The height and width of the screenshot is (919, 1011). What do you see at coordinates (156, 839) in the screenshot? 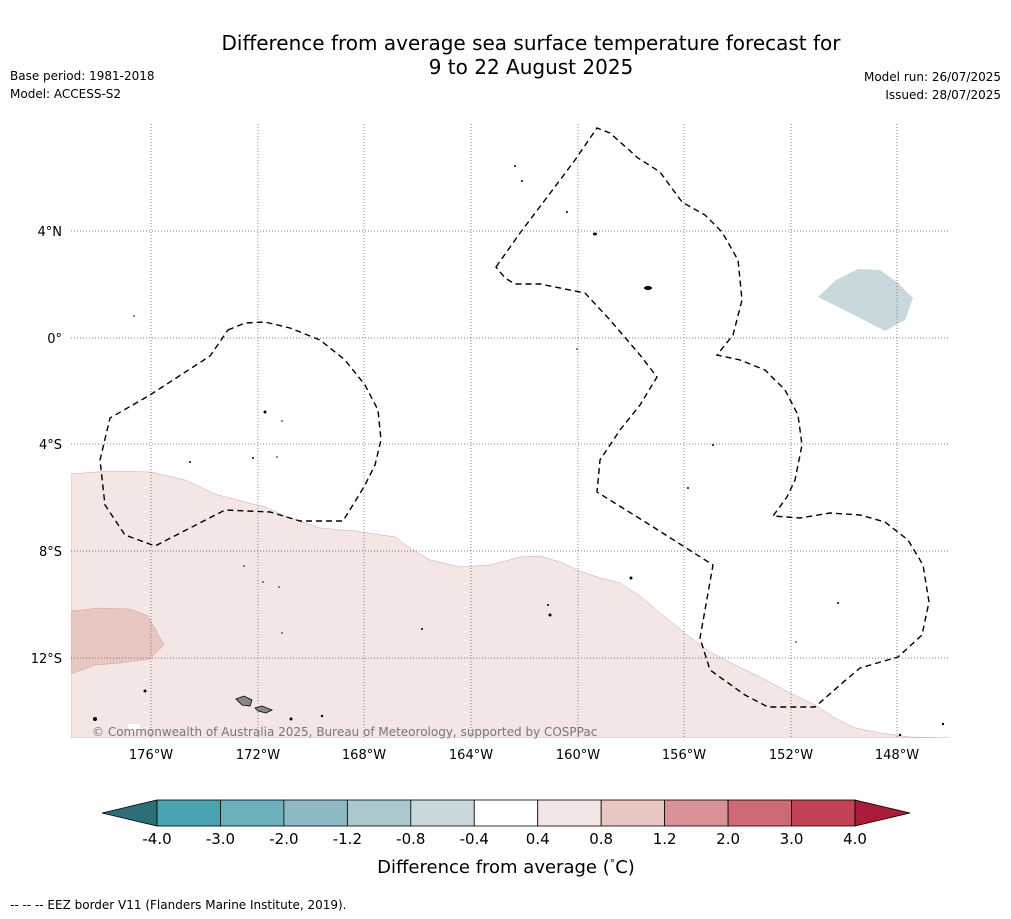
I see `colorbar-tick-label: -4.0` at bounding box center [156, 839].